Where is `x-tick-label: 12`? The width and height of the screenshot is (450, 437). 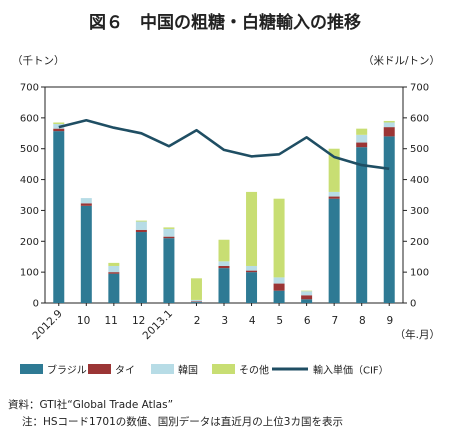
x-tick-label: 12 is located at coordinates (138, 321).